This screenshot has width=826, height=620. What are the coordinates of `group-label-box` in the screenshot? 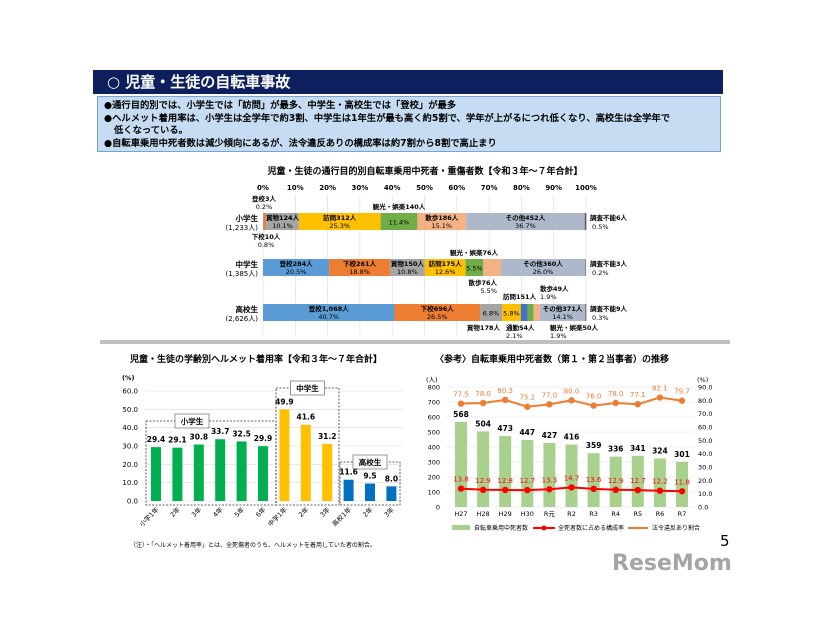 It's located at (192, 421).